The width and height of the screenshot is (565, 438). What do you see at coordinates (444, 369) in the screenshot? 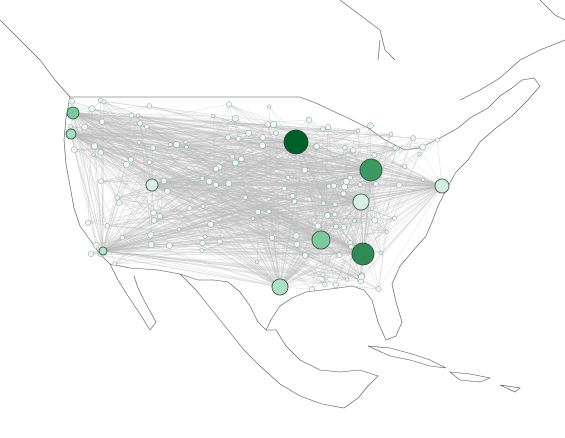
I see `caribbean` at bounding box center [444, 369].